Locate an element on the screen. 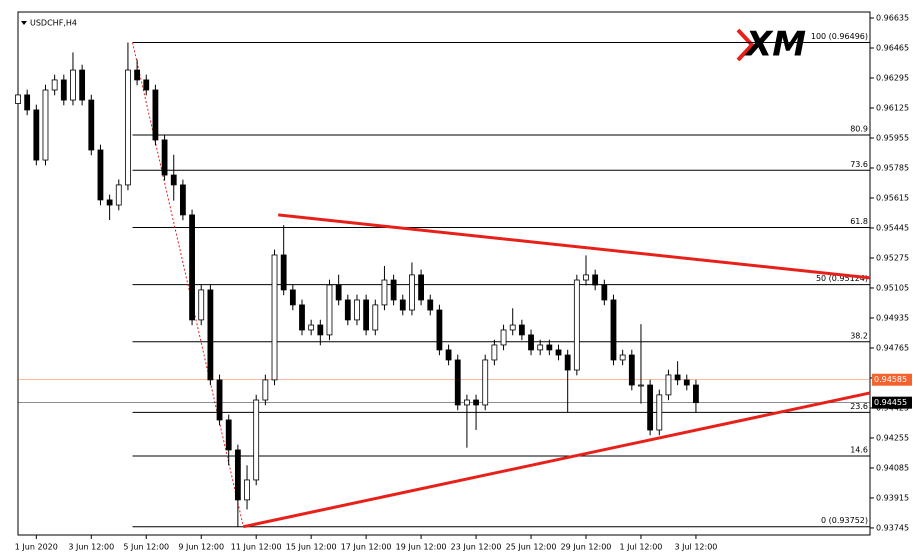 Image resolution: width=918 pixels, height=558 pixels. x-tick-label: 11 Jun 12:00 is located at coordinates (256, 547).